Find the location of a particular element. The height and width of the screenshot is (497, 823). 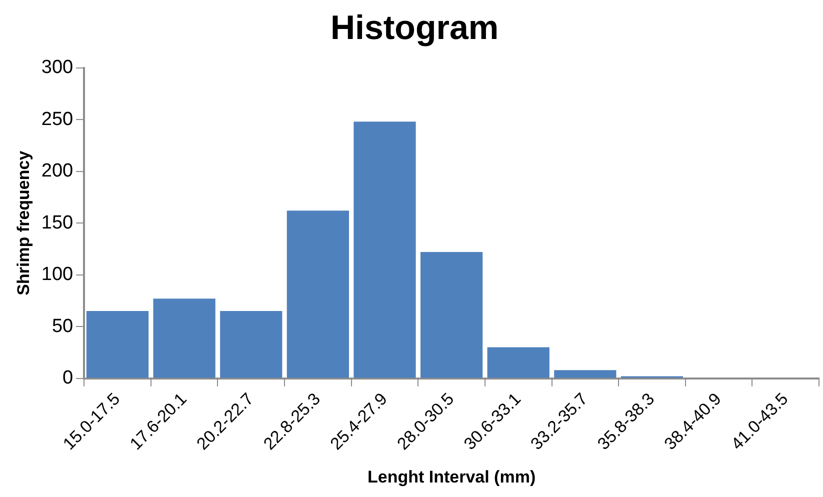

y-tick-label: 0 is located at coordinates (68, 378).